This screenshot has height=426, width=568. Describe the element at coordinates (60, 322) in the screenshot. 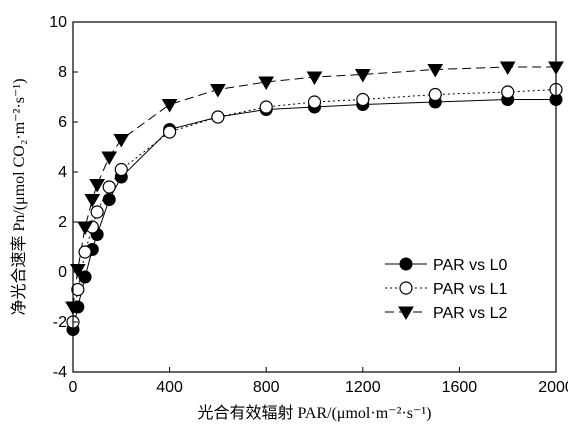

I see `y-tick-label: -2` at that location.